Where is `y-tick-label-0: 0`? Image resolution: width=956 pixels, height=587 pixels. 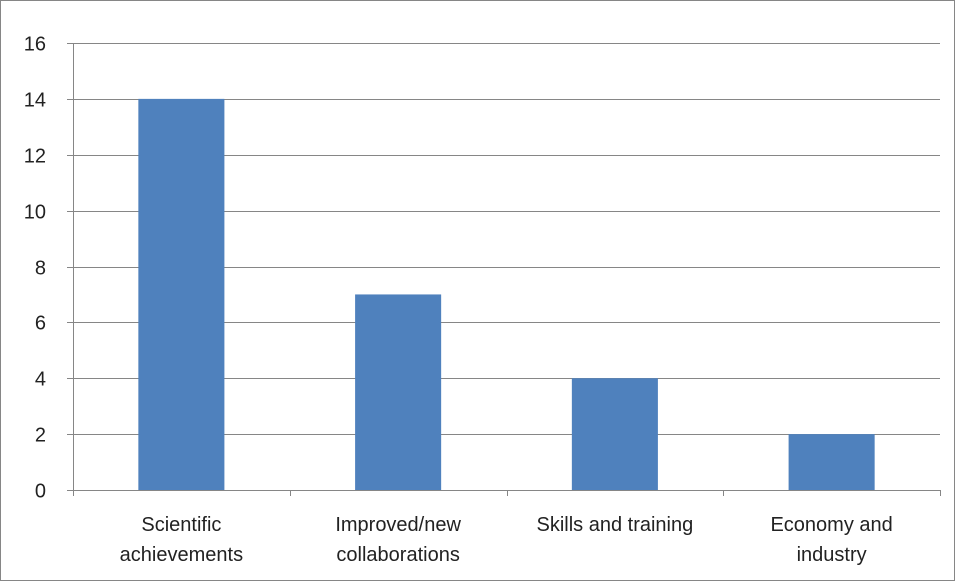
y-tick-label-0: 0 is located at coordinates (40, 492).